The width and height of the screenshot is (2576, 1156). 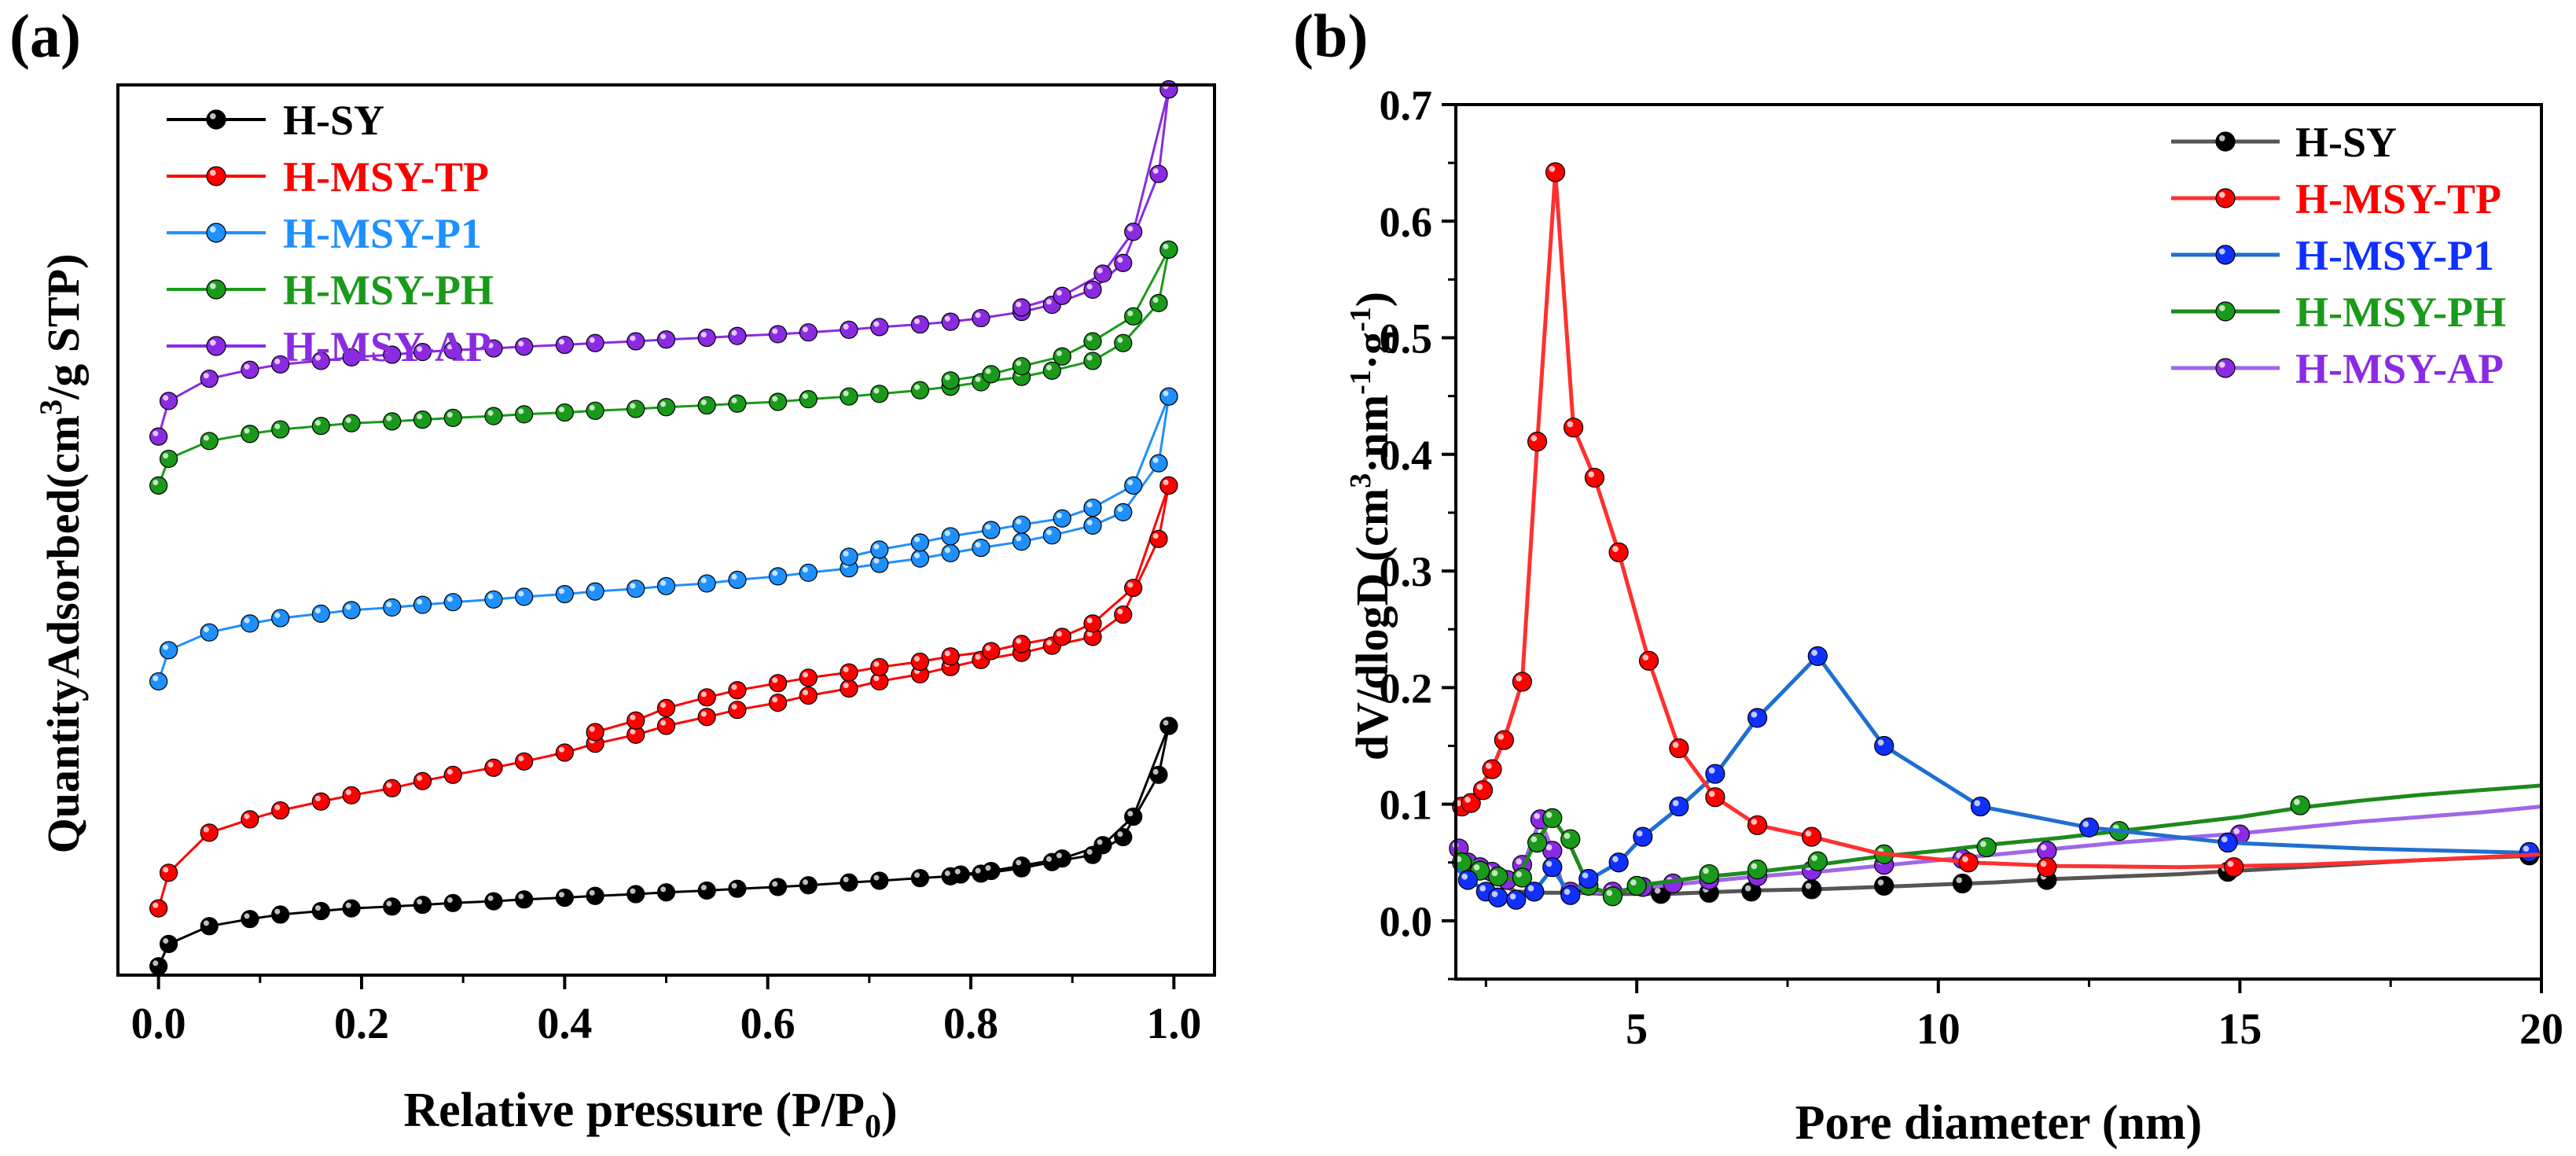 What do you see at coordinates (2338, 255) in the screenshot?
I see `legend-b: H-SY H-MSY-TP H-MSY-P1 H-MSY-PH H-MSY-AP` at bounding box center [2338, 255].